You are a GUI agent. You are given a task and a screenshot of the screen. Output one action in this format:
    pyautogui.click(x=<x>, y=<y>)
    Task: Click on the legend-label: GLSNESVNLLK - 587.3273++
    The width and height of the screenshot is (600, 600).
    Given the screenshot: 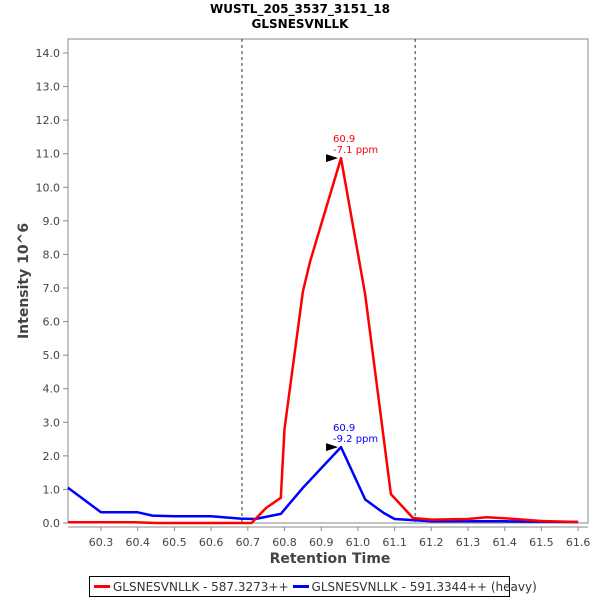 What is the action you would take?
    pyautogui.click(x=201, y=586)
    